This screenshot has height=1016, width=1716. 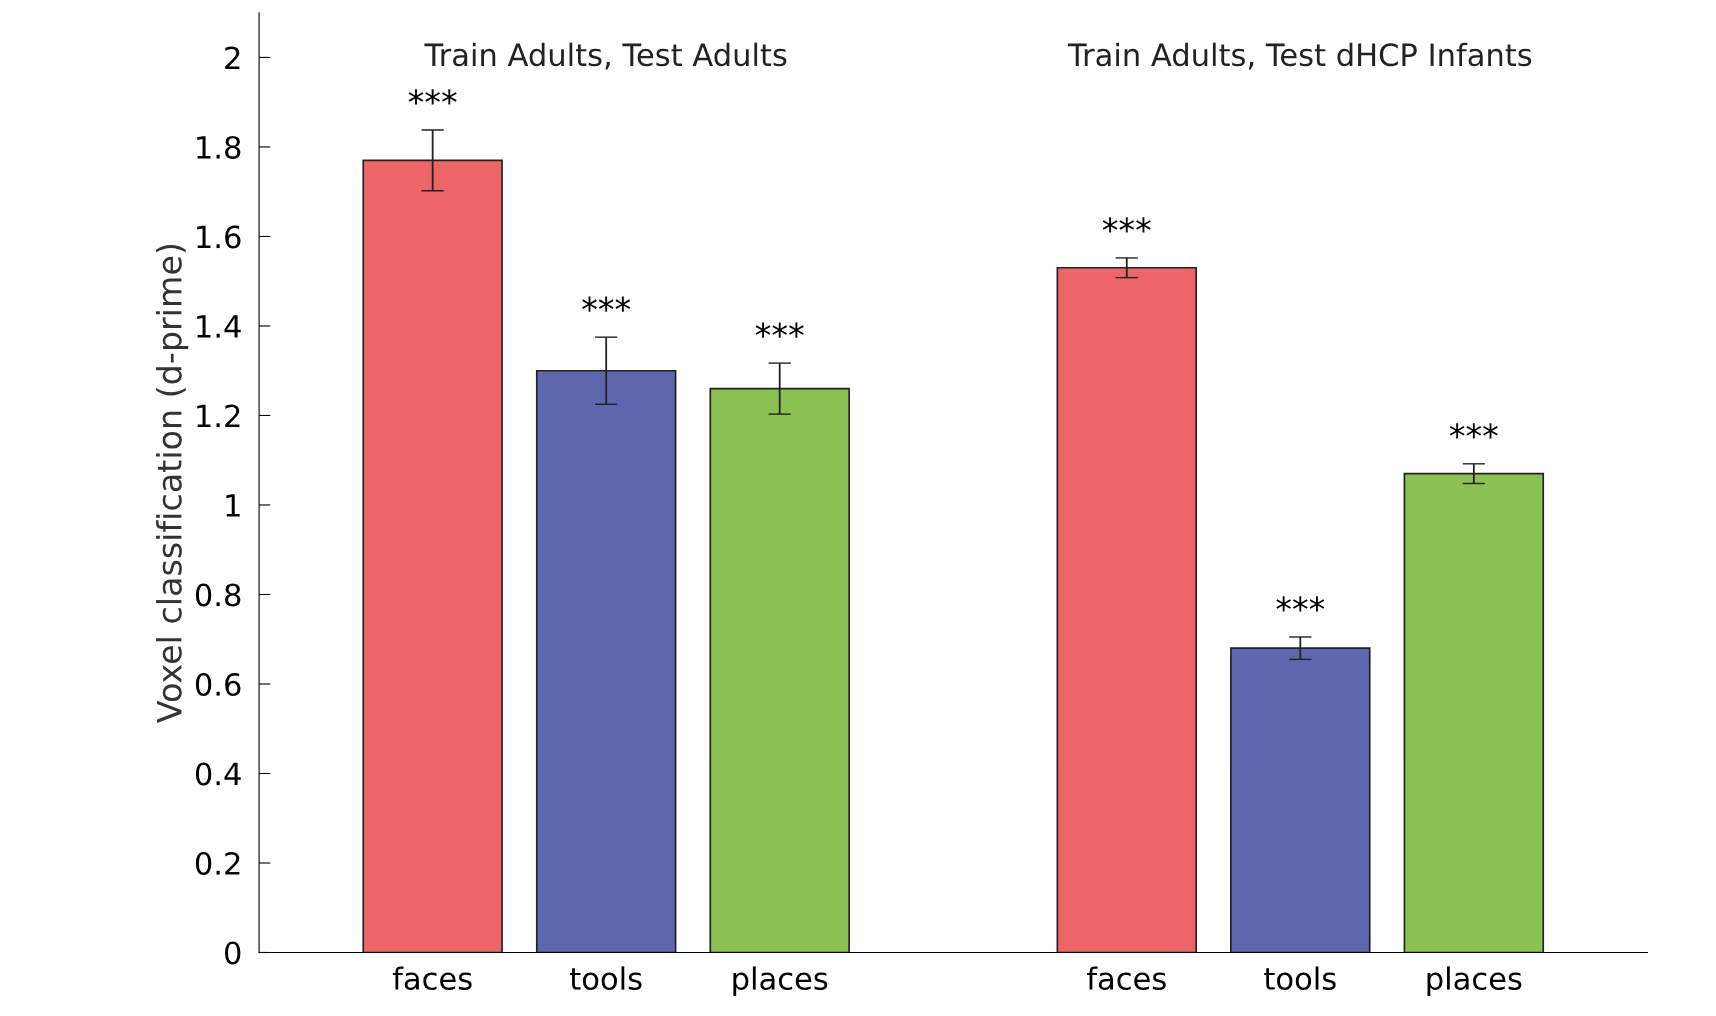 I want to click on y-tick-label: 2, so click(x=232, y=58).